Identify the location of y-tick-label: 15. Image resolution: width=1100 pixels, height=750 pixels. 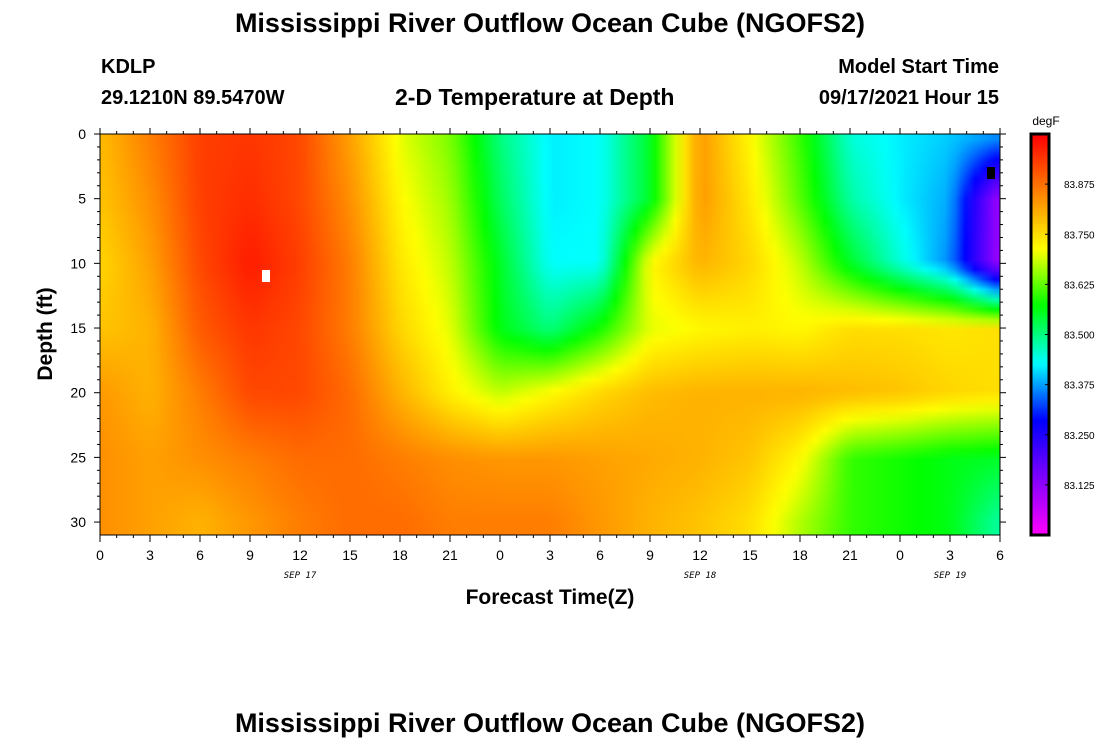
(78, 328).